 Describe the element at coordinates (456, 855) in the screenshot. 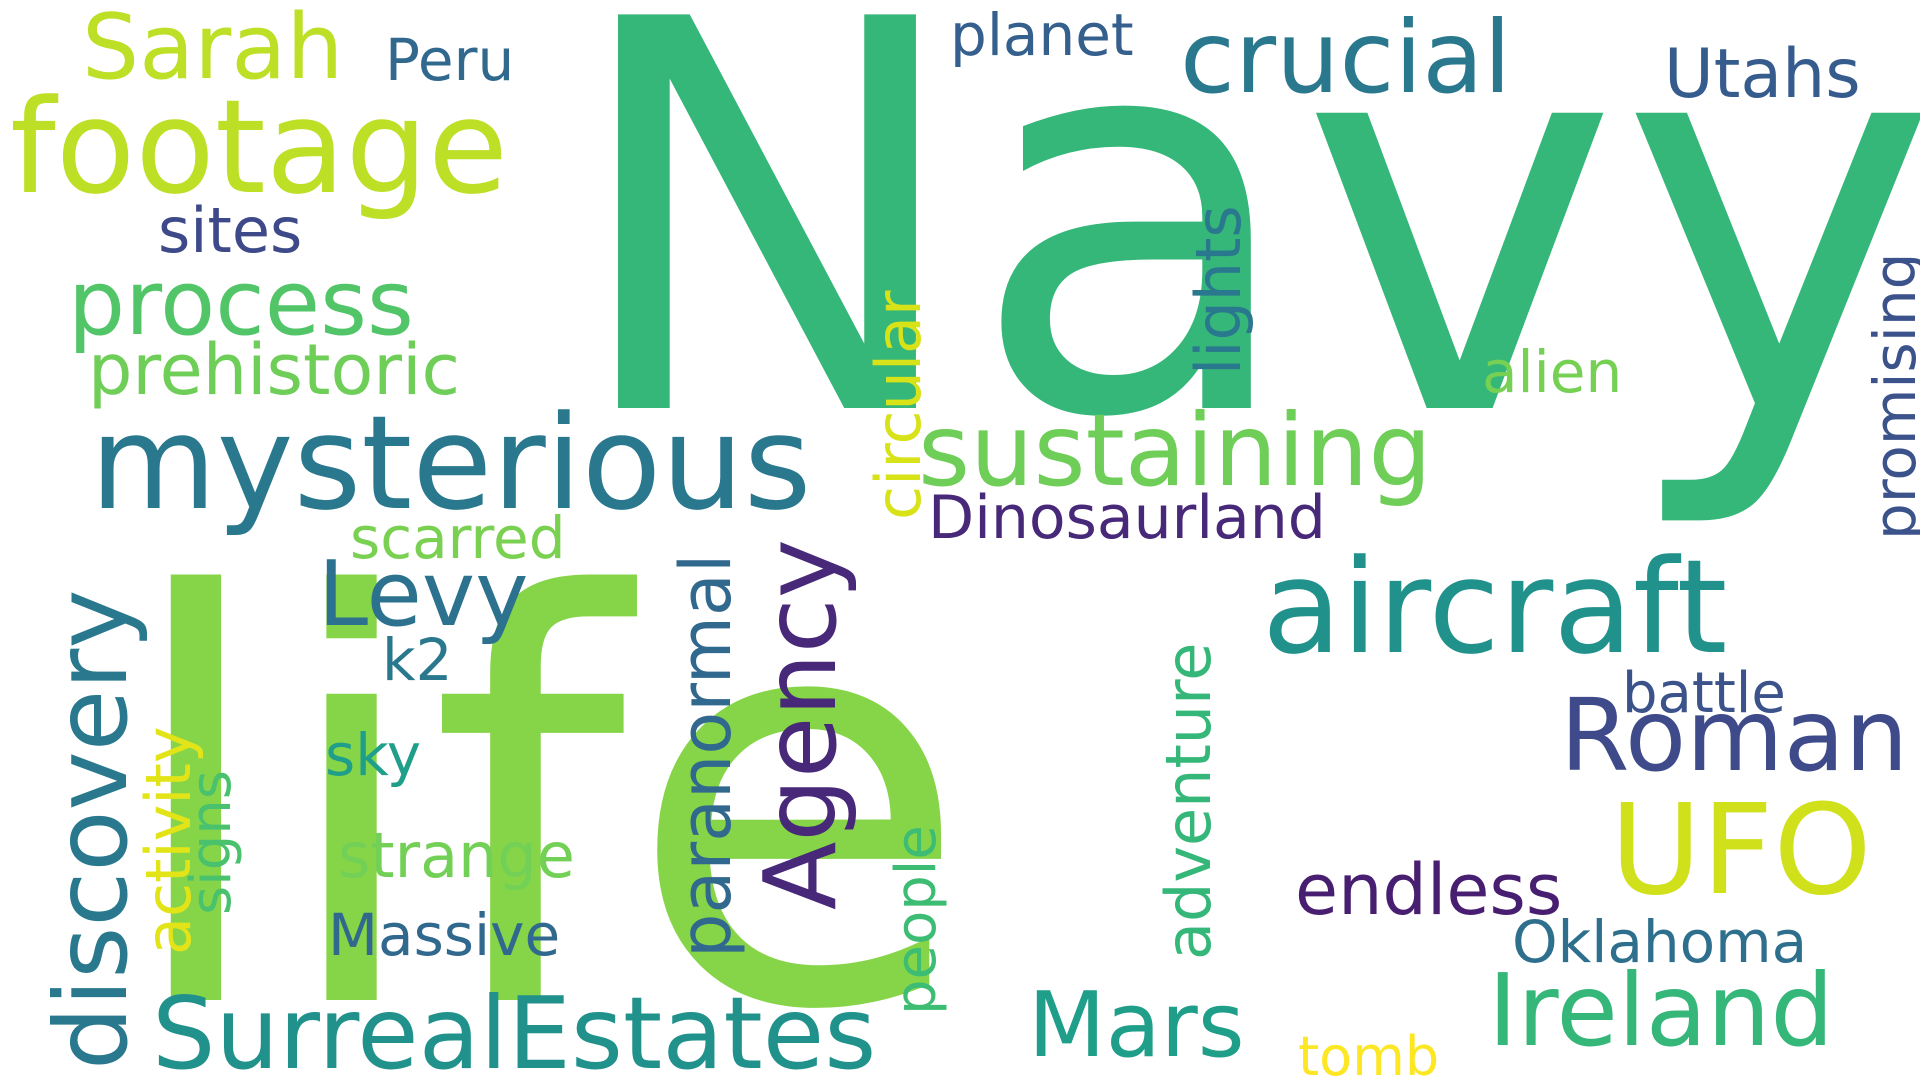

I see `word-strange: strange` at that location.